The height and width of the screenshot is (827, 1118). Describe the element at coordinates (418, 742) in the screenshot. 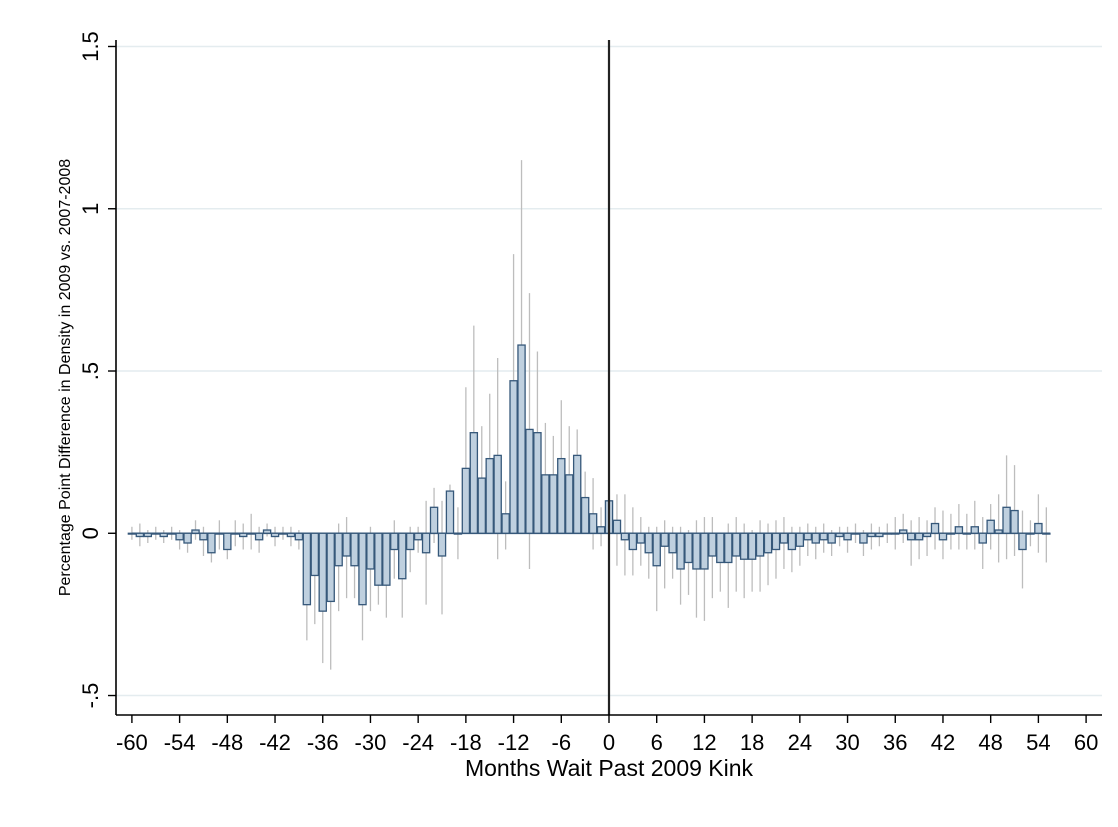

I see `x-tick-label: -24` at that location.